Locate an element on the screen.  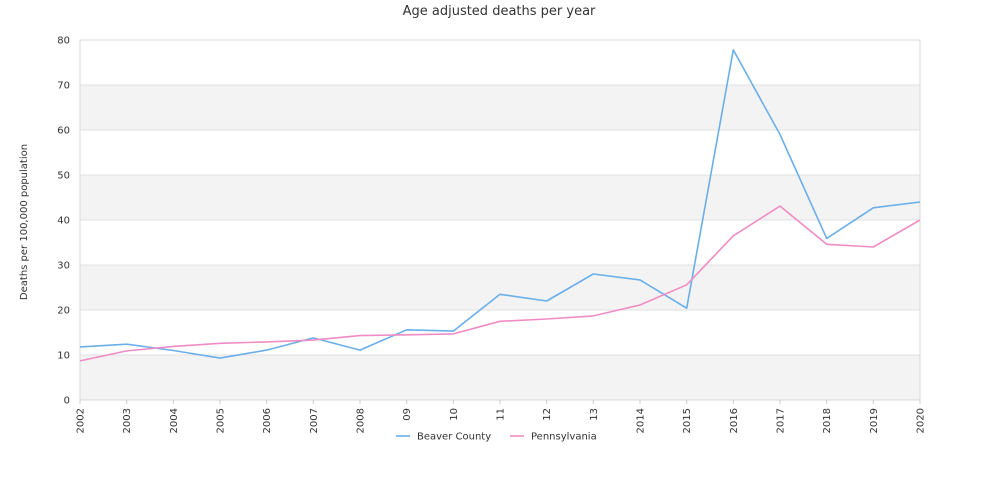
x-tick-label: 2016 is located at coordinates (734, 420).